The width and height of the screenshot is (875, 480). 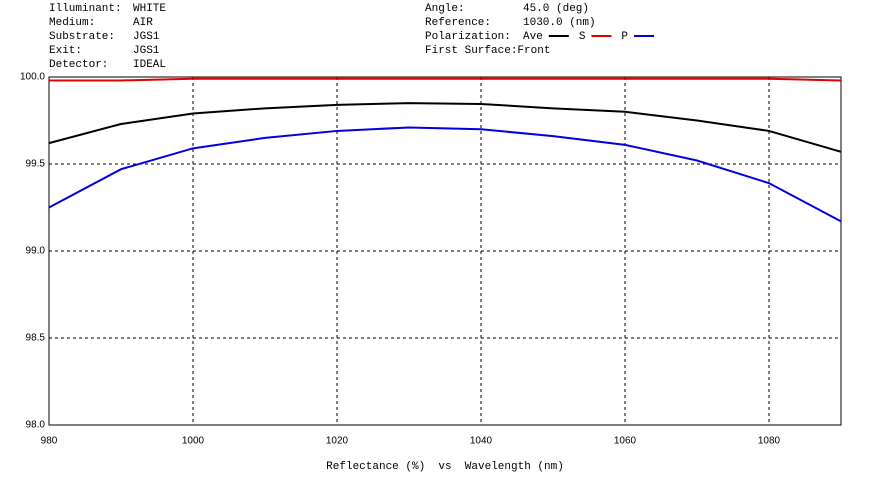 I want to click on y-tick-label: 98.0, so click(x=36, y=425).